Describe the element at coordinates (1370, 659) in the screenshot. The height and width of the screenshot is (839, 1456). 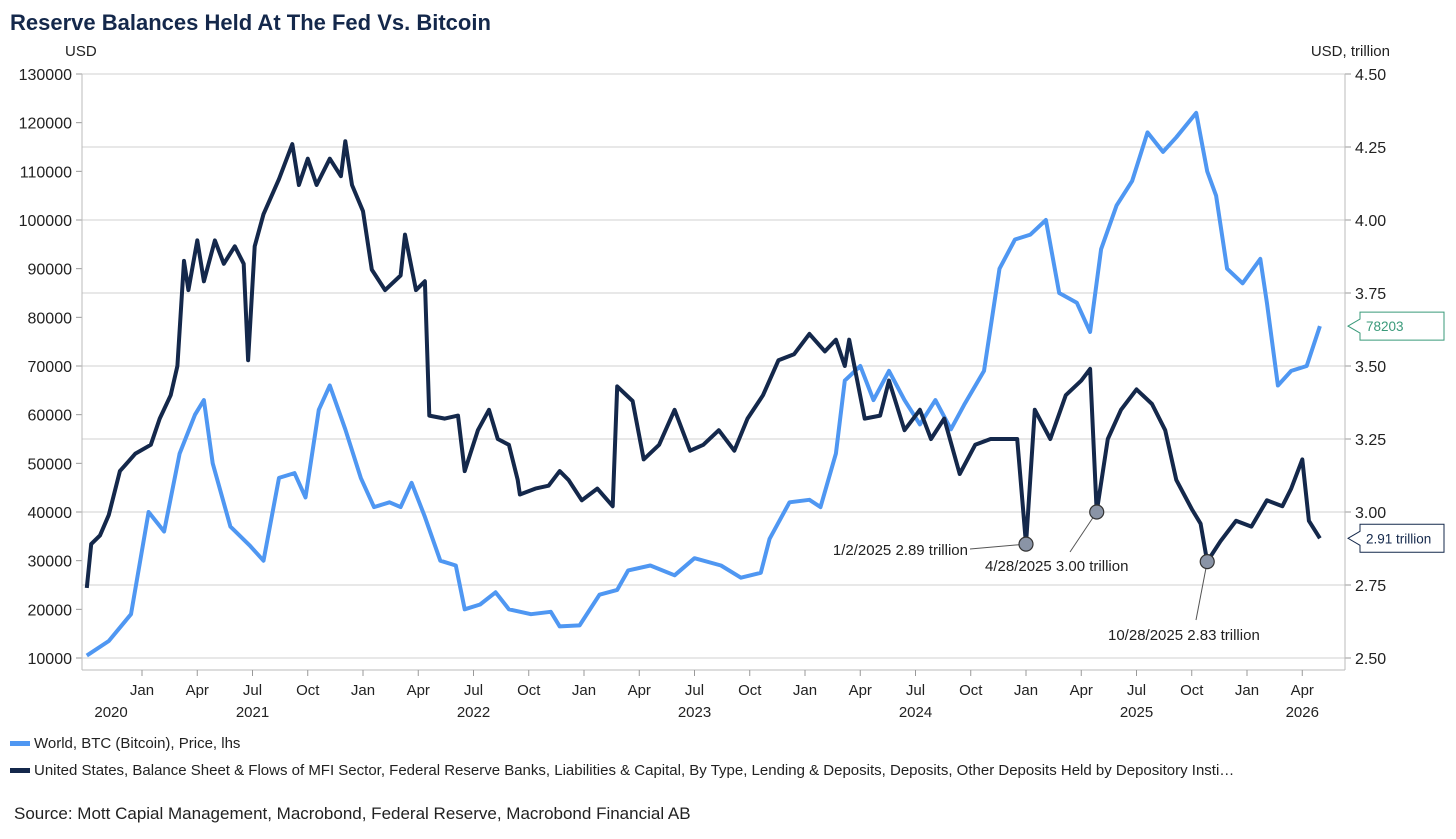
I see `right-tick-label: 2.50` at that location.